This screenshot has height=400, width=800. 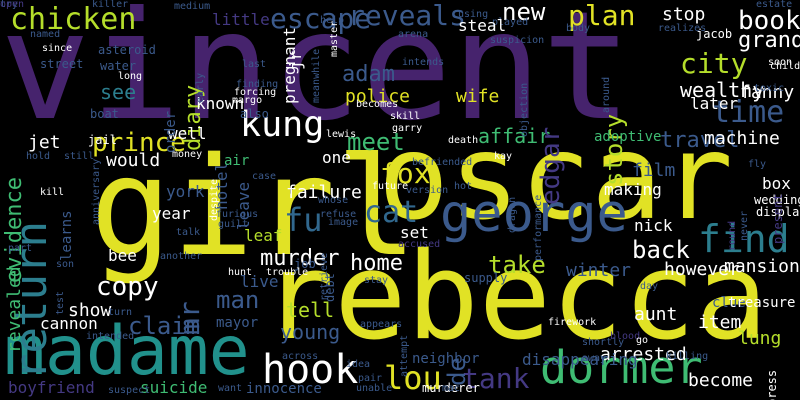 I want to click on word-arrested: arrested, so click(x=643, y=354).